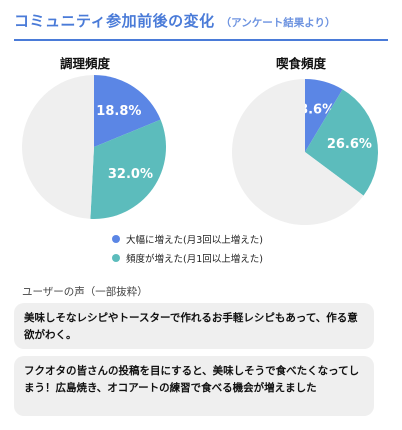 The image size is (402, 430). I want to click on legend-item-increase: 頻度が増えた(月1回以上増えた), so click(187, 257).